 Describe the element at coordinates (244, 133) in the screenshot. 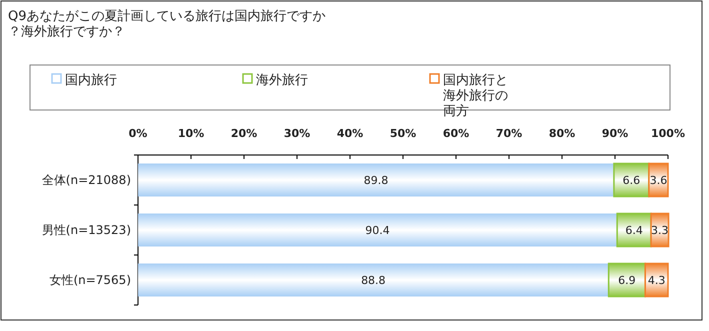

I see `x-tick-label: 20%` at that location.